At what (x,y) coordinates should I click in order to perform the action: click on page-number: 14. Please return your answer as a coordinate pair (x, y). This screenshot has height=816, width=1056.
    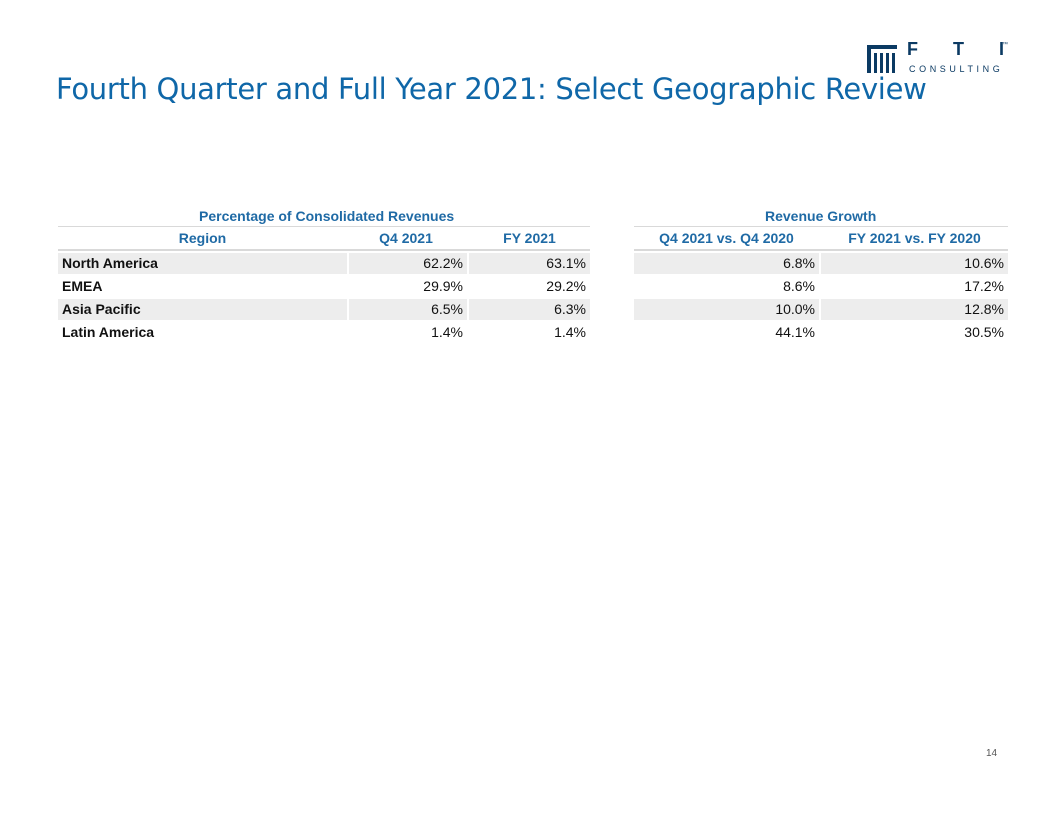
    Looking at the image, I should click on (992, 753).